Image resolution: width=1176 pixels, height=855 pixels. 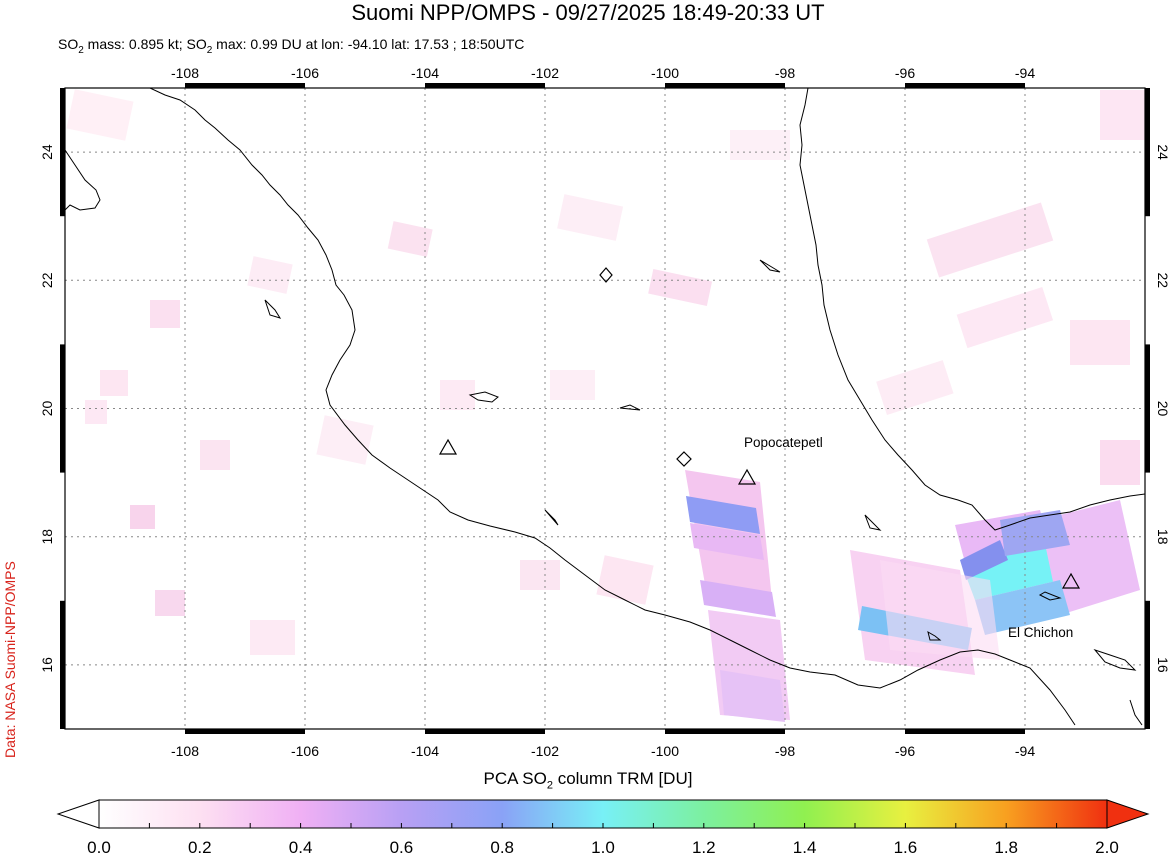 I want to click on colorbar-high-arrow, so click(x=1128, y=814).